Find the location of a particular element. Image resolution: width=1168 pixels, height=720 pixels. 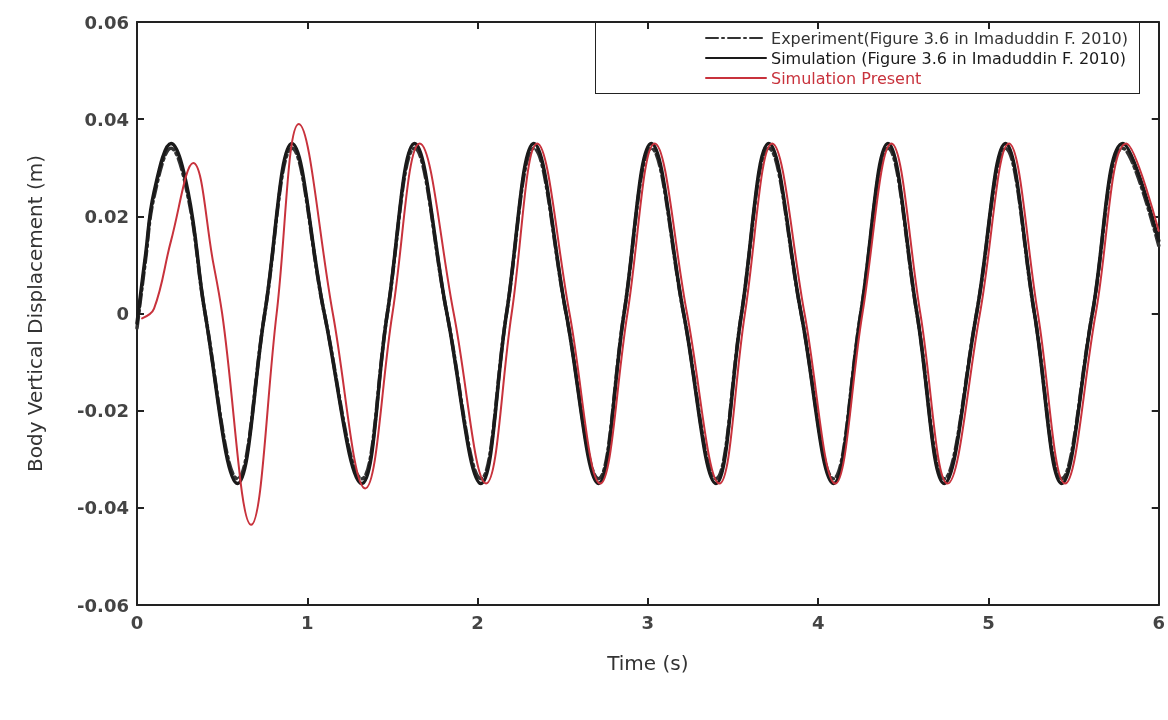

legend-label: Simulation (Figure 3.6 in Imaduddin F. 2010) is located at coordinates (948, 58).